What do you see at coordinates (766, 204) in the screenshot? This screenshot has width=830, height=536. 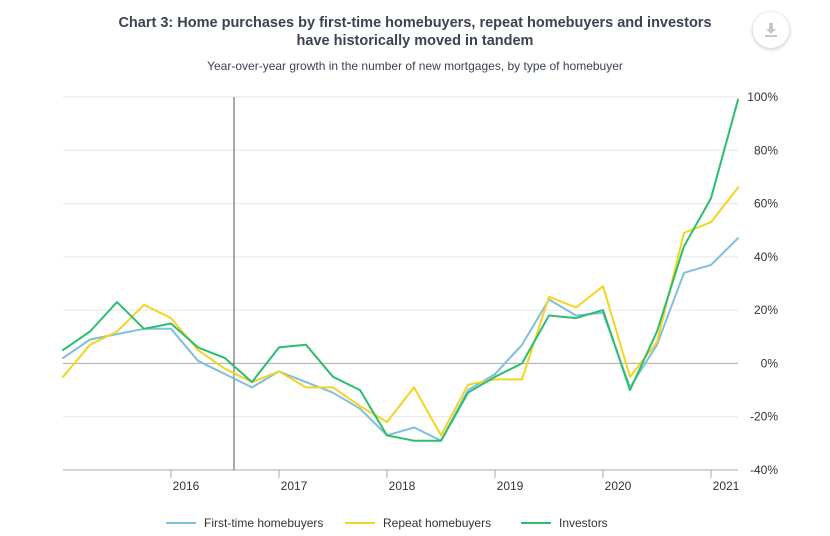 I see `y-tick-label: 60%` at bounding box center [766, 204].